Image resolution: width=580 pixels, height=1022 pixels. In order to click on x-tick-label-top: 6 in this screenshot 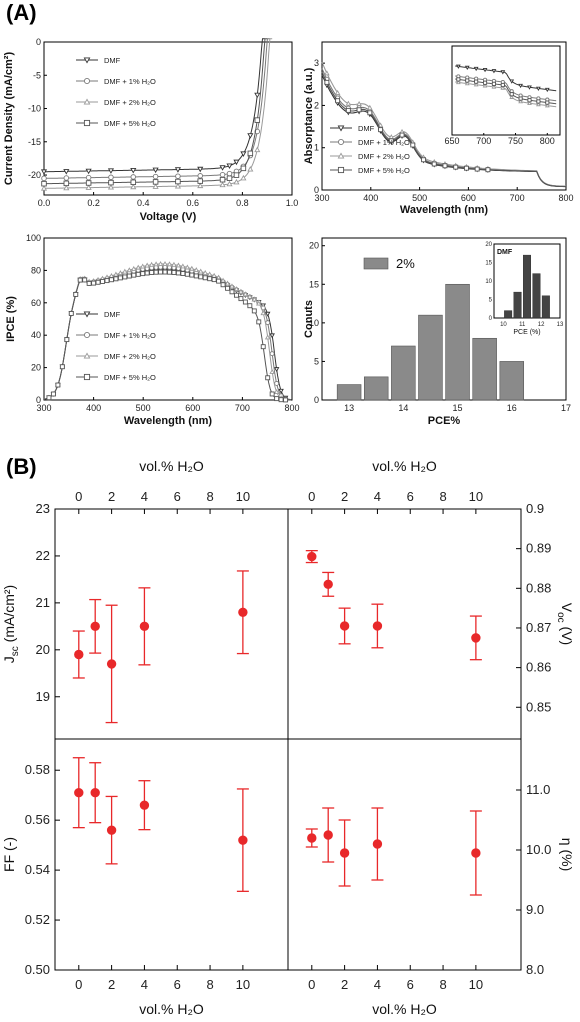, I will do `click(410, 496)`.